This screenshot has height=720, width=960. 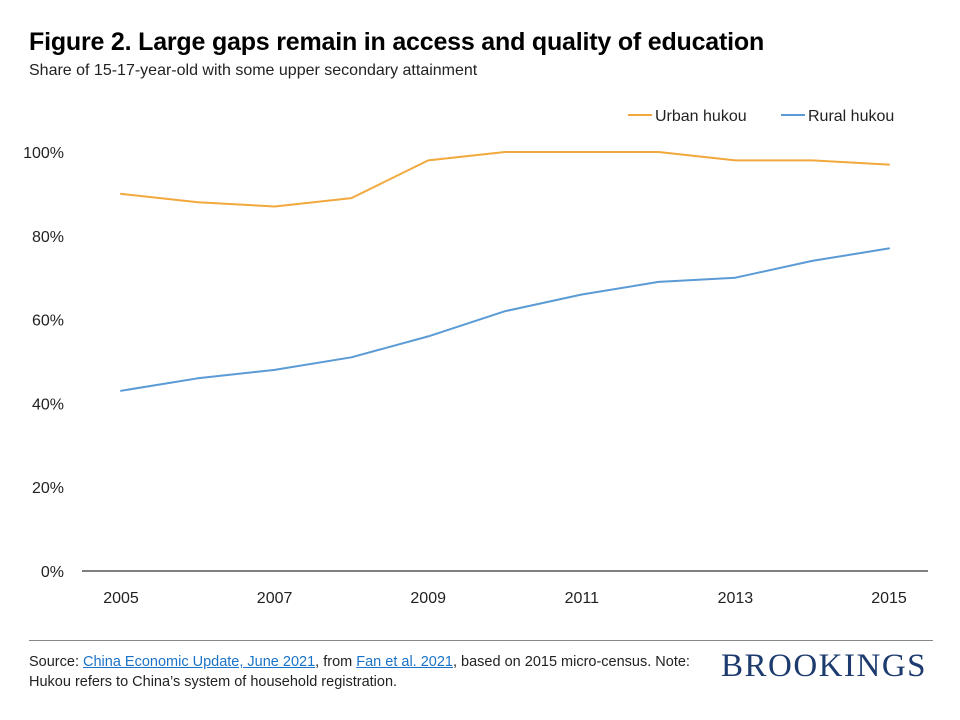 What do you see at coordinates (56, 662) in the screenshot?
I see `source-prefix: Source:` at bounding box center [56, 662].